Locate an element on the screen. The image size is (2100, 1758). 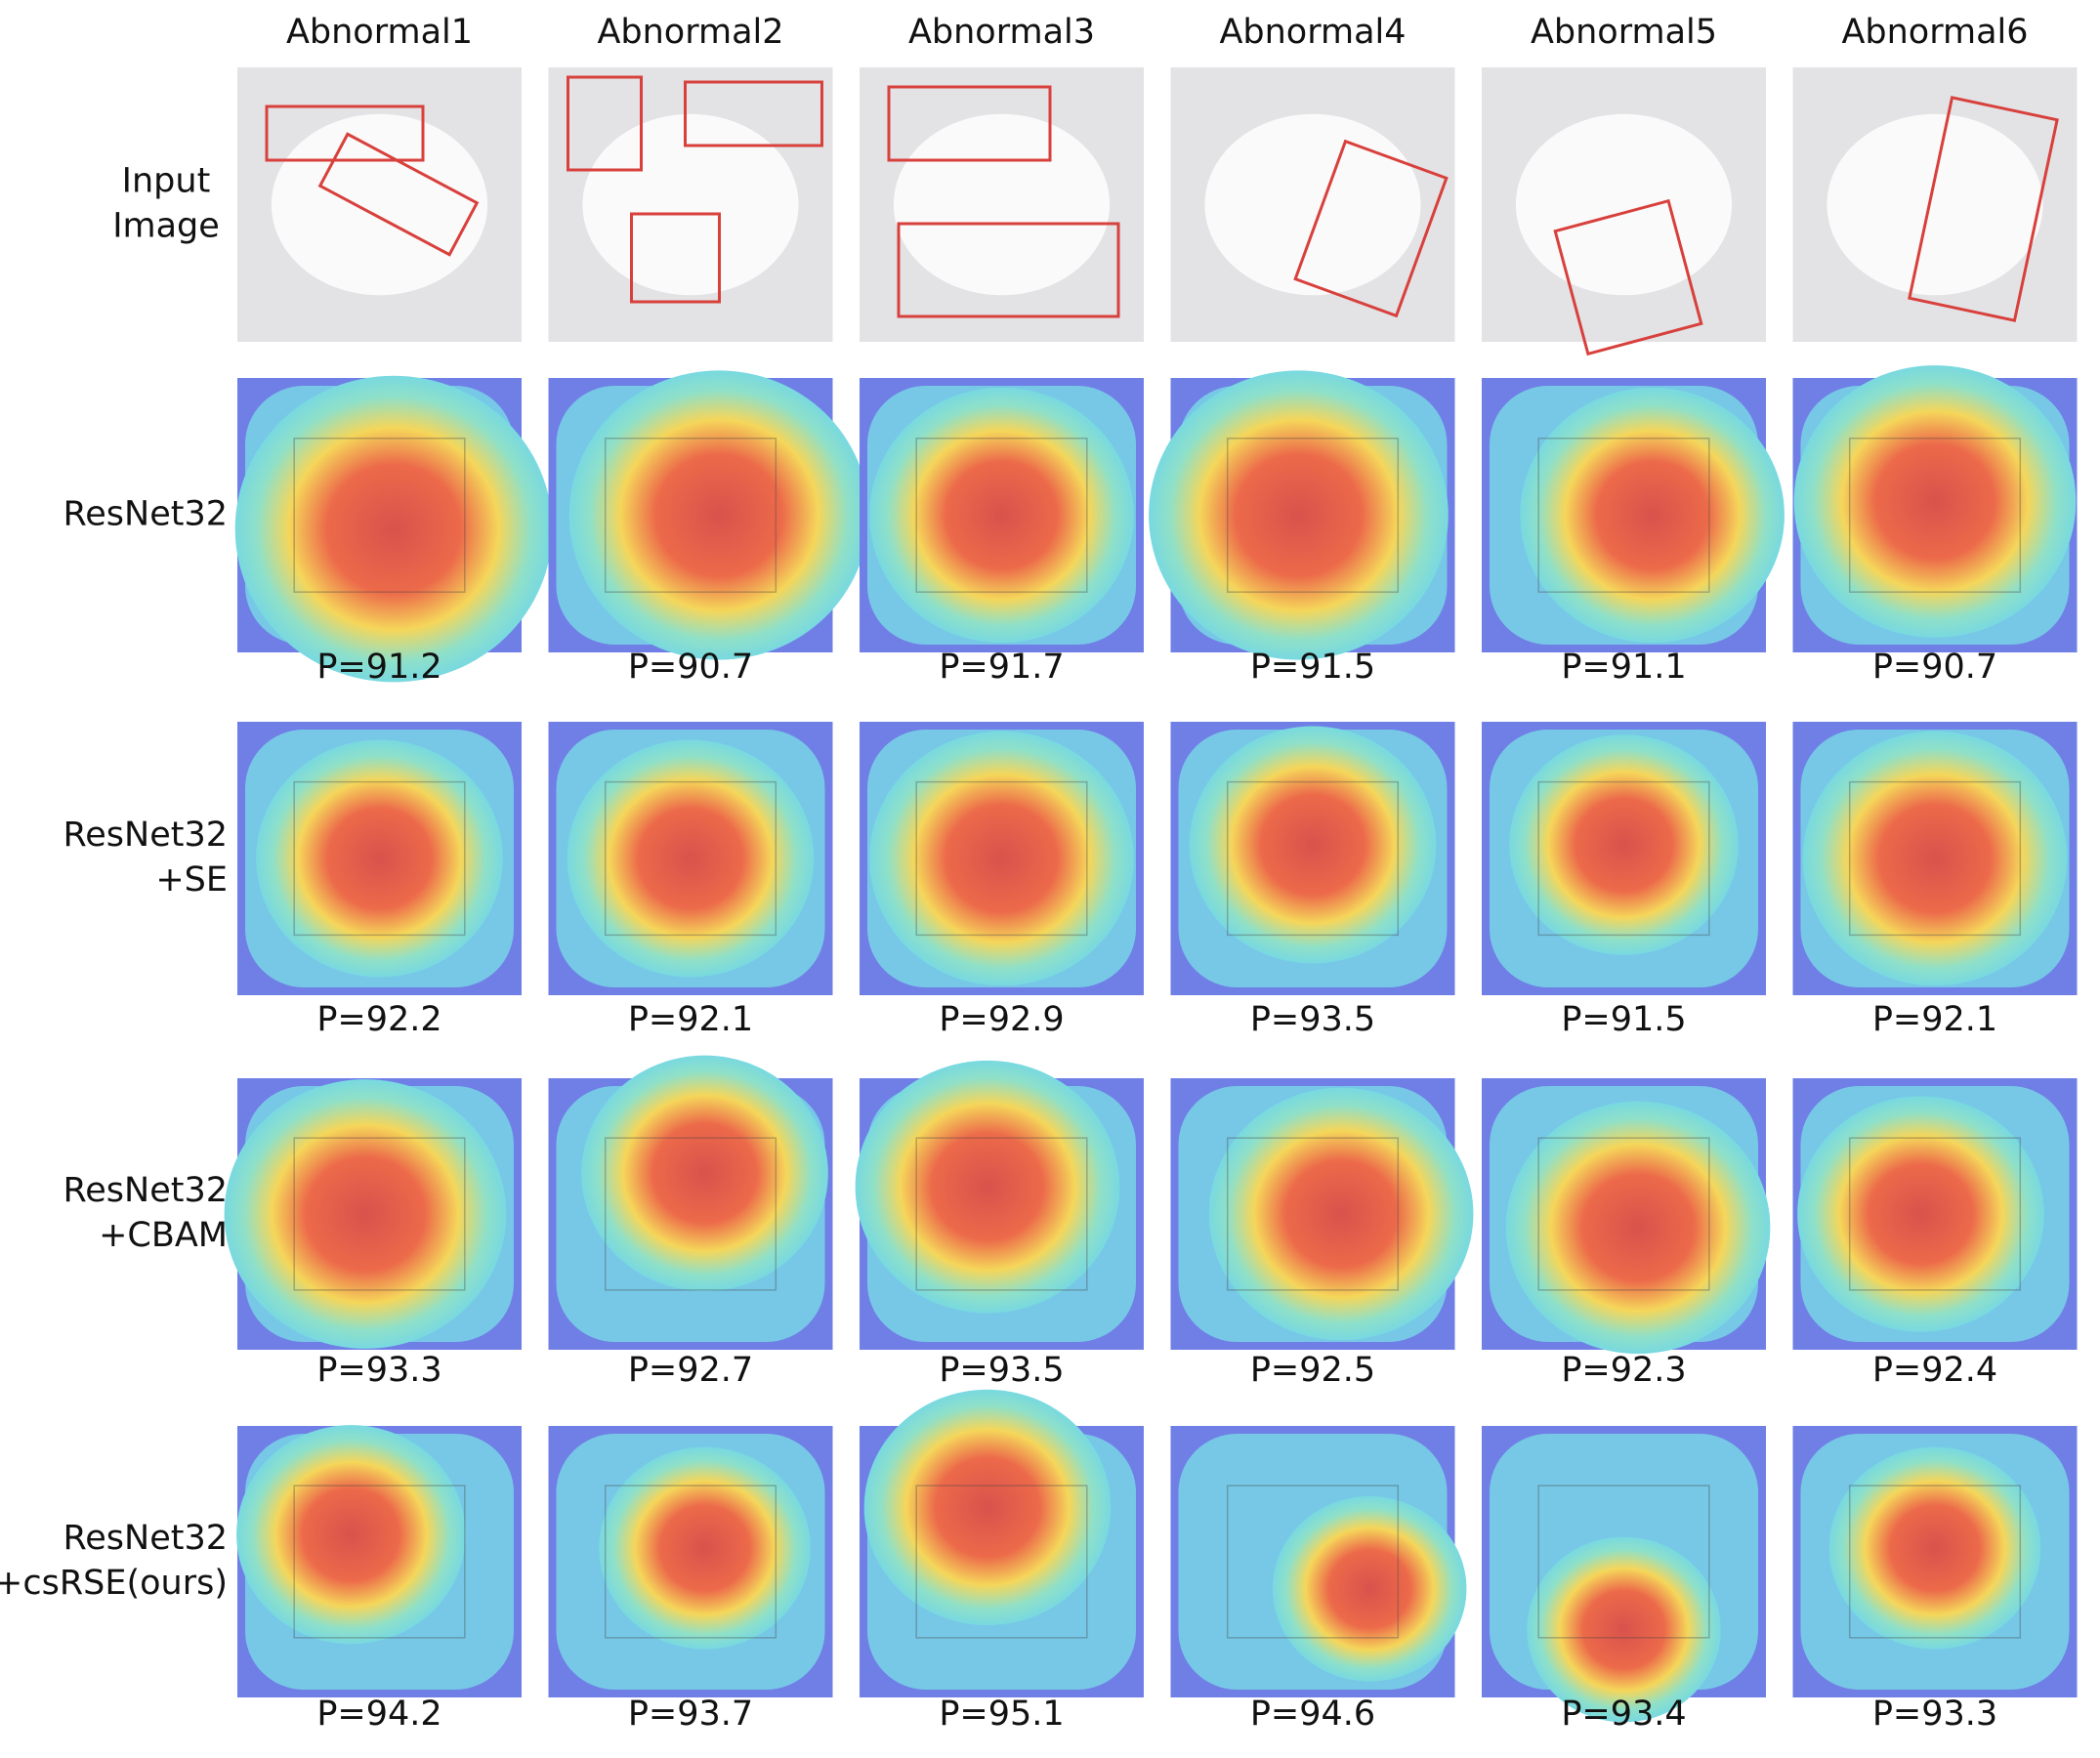
score-label: P=92.5 is located at coordinates (1312, 1370).